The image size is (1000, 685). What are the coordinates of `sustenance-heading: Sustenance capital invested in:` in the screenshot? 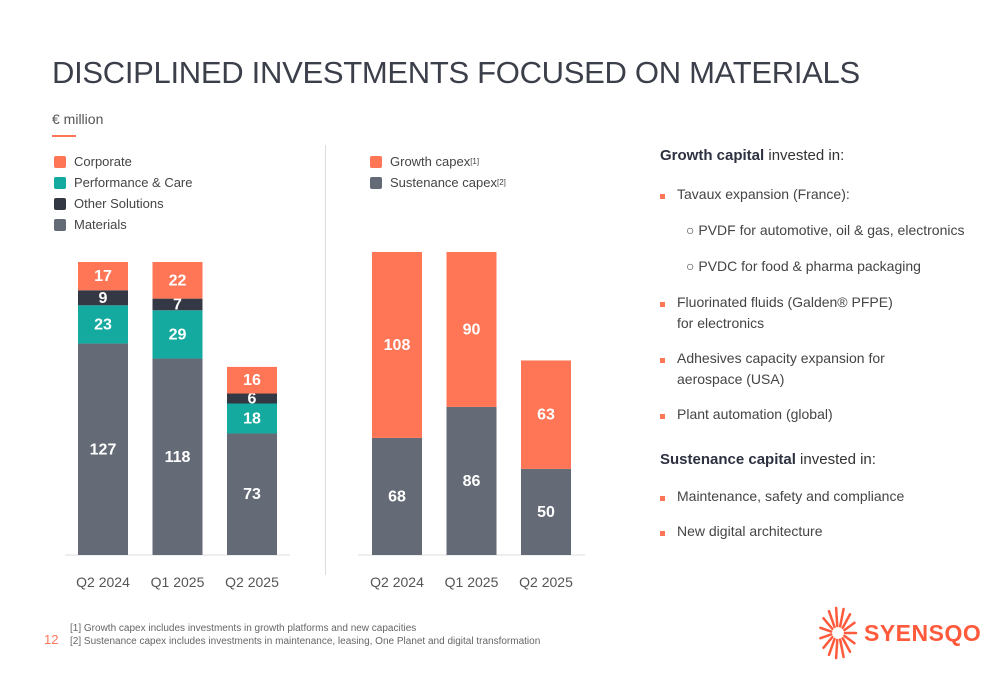 It's located at (820, 459).